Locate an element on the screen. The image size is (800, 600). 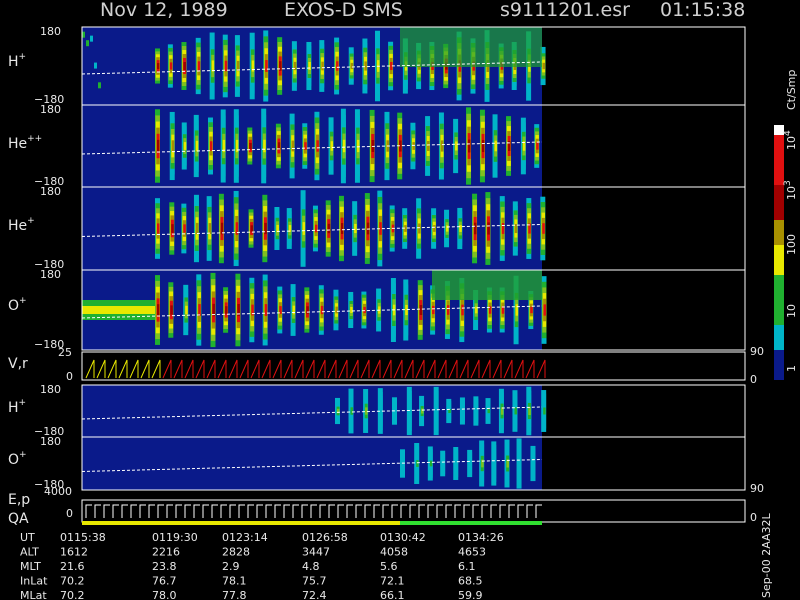
panel-label: O+ is located at coordinates (17, 305).